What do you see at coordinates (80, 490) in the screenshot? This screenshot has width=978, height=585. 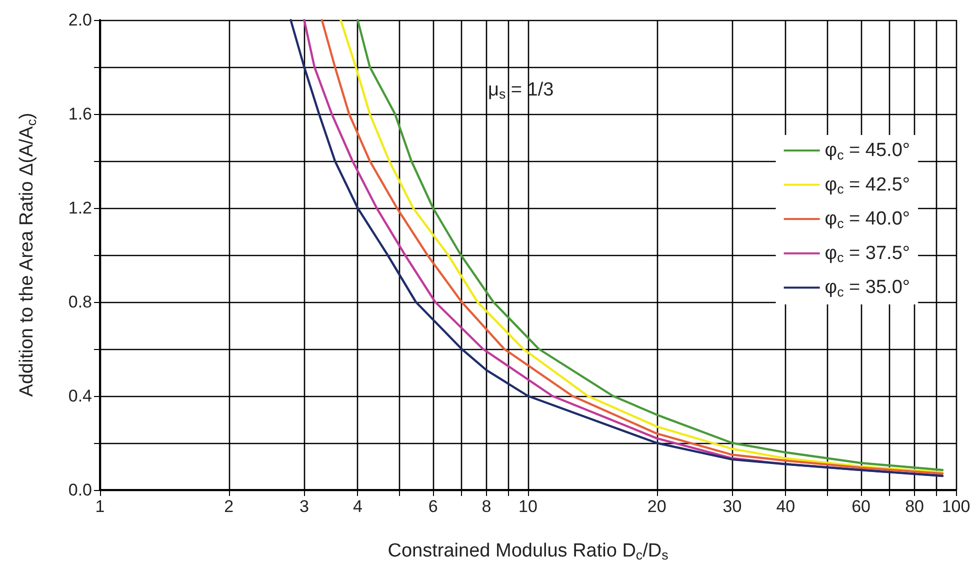 I see `y-tick-label: 0.0` at bounding box center [80, 490].